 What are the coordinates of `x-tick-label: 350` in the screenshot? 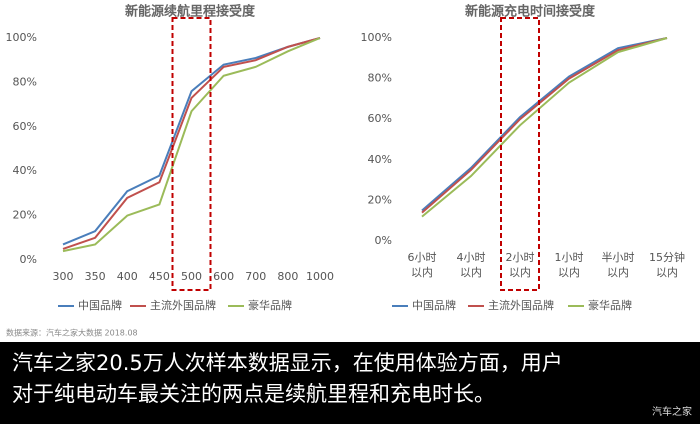 It's located at (95, 276).